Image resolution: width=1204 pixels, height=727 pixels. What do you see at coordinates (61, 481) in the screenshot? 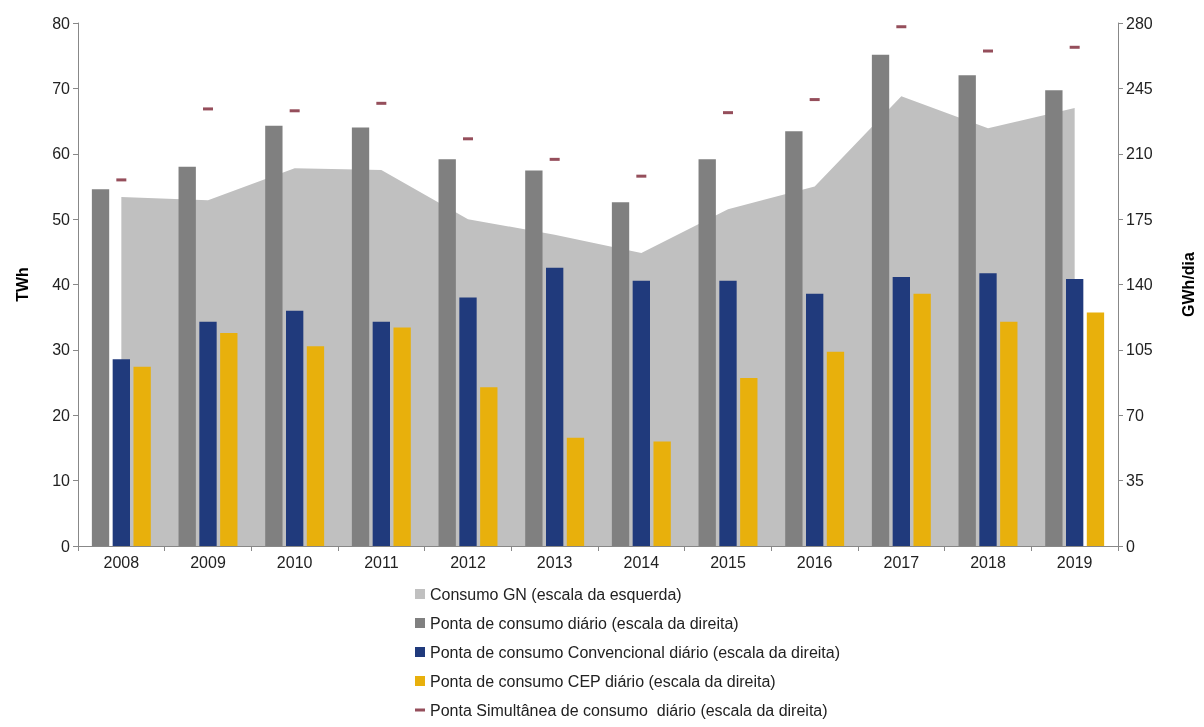
I see `y-tick-label: 10` at bounding box center [61, 481].